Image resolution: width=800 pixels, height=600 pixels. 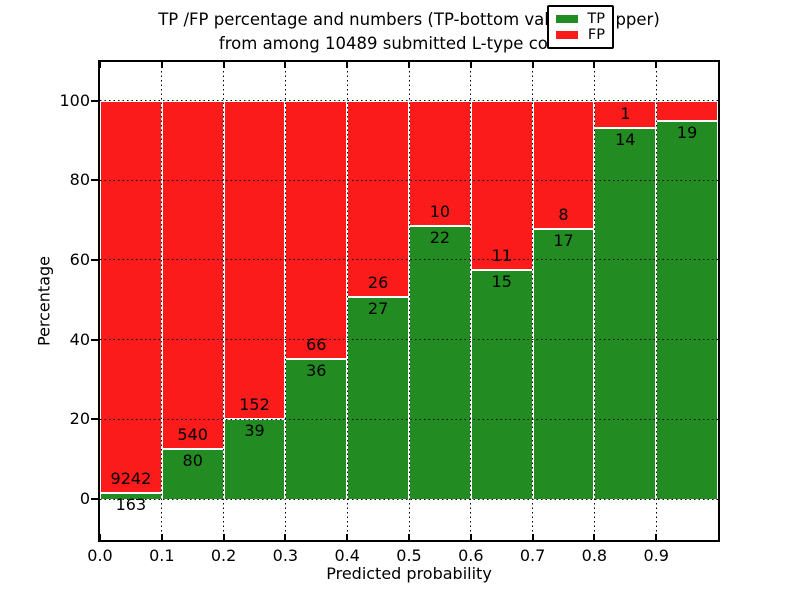 I want to click on x-tick-label: 0.5, so click(x=409, y=555).